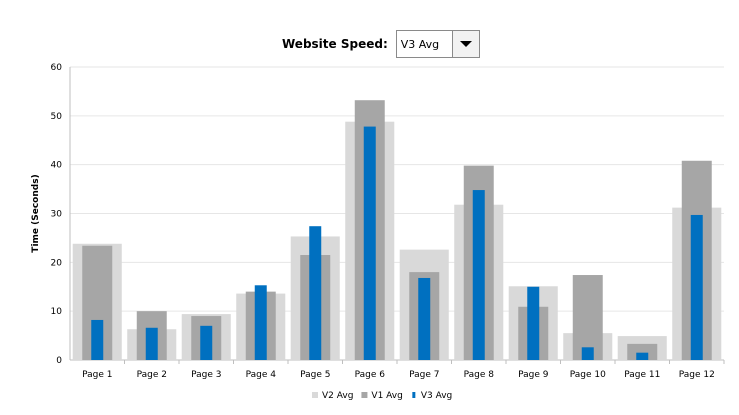  What do you see at coordinates (97, 375) in the screenshot?
I see `x-tick-label: Page 1` at bounding box center [97, 375].